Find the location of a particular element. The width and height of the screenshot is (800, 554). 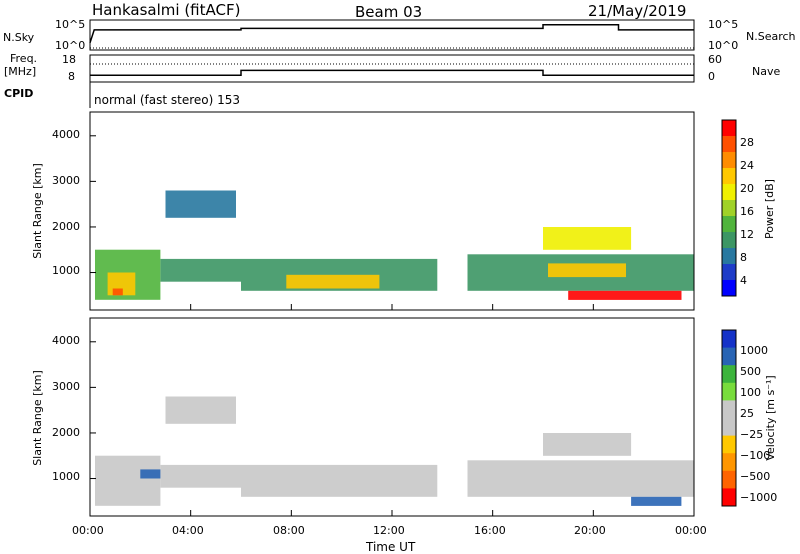

power-cbar-tick-4: 4 is located at coordinates (743, 280).